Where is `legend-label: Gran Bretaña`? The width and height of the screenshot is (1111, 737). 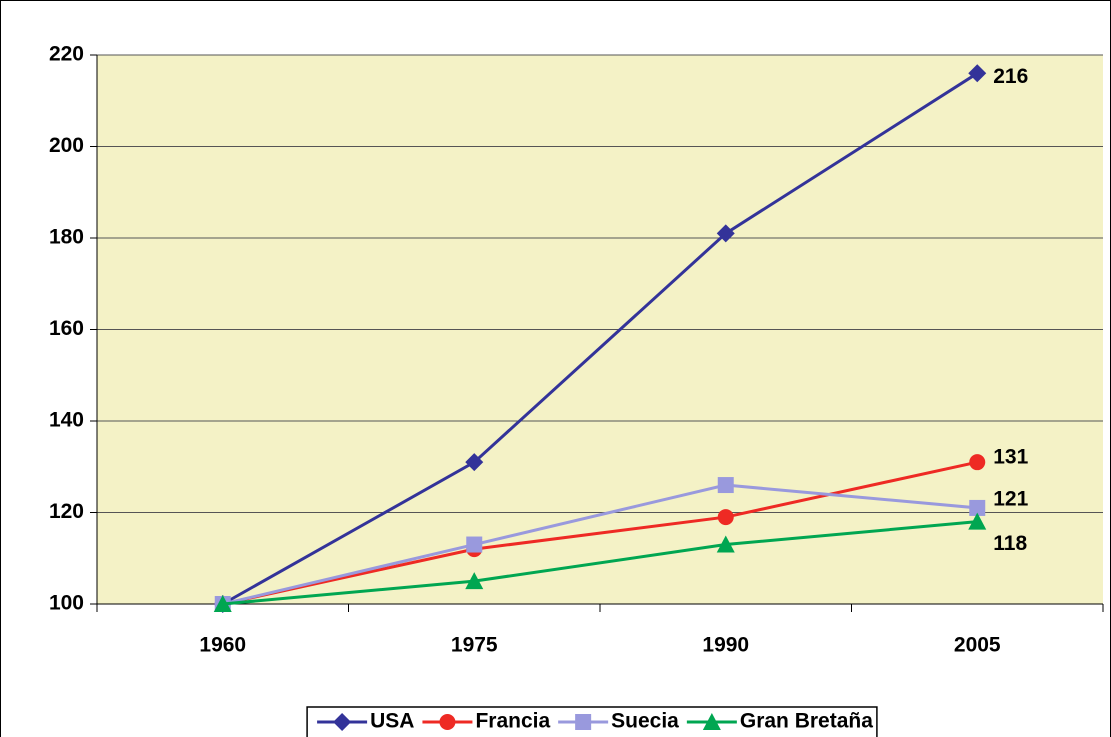
legend-label: Gran Bretaña is located at coordinates (806, 721).